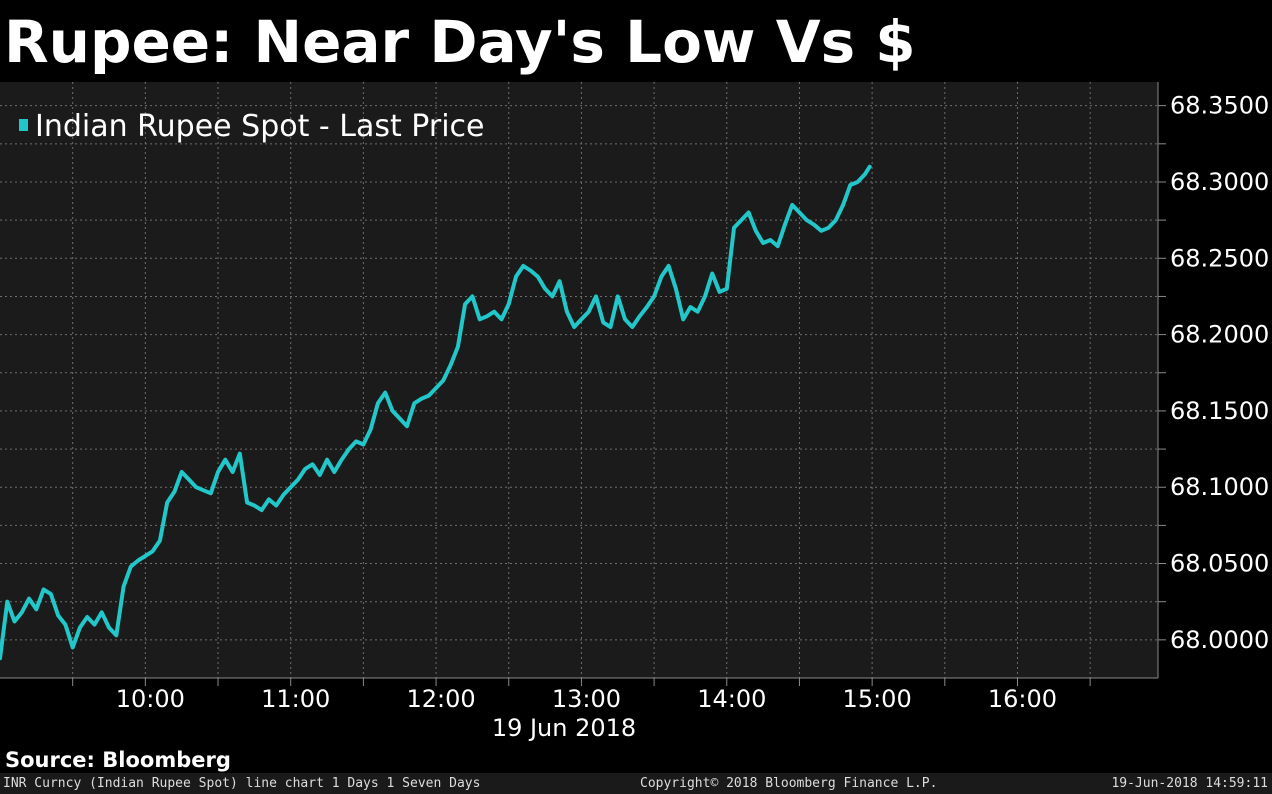 Image resolution: width=1272 pixels, height=794 pixels. Describe the element at coordinates (295, 699) in the screenshot. I see `x-tick-label: 11:00` at that location.